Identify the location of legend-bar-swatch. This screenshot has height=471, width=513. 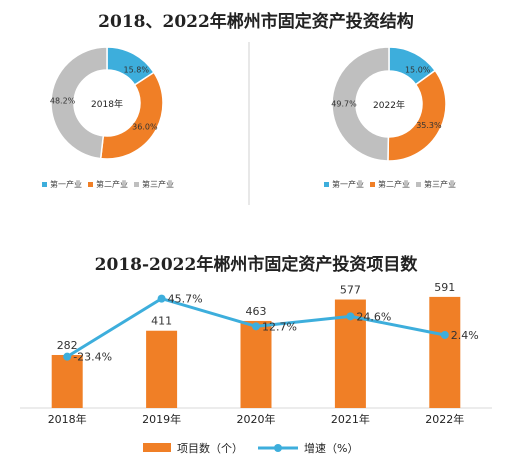
(157, 447).